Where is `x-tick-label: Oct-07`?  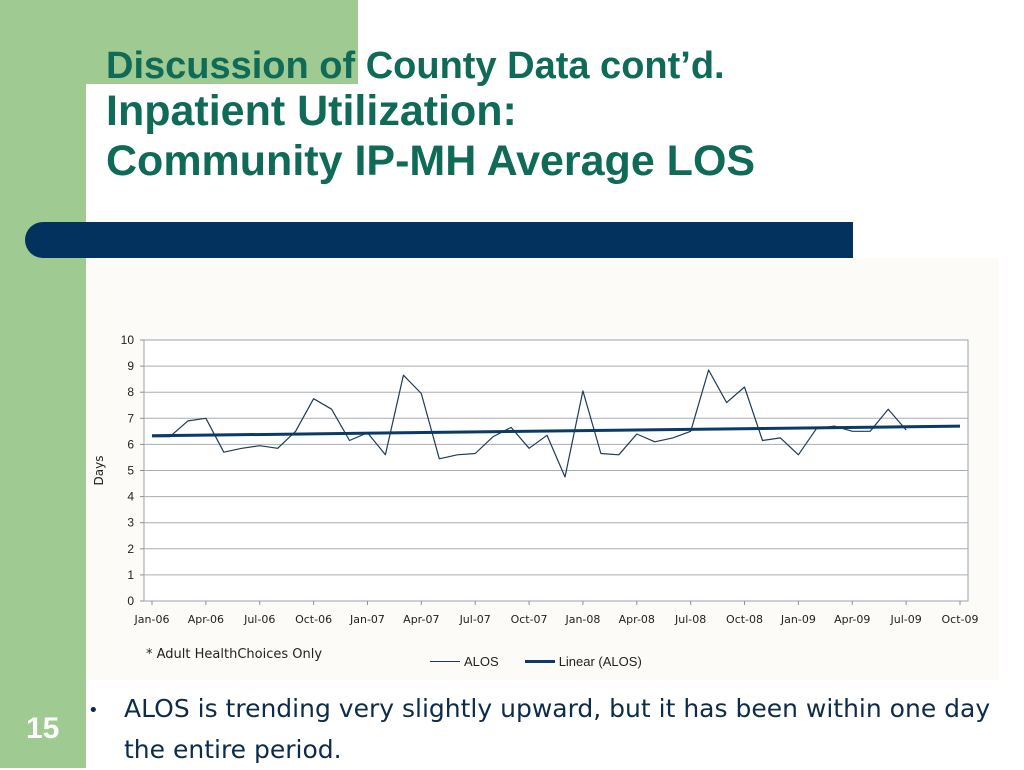
x-tick-label: Oct-07 is located at coordinates (529, 619).